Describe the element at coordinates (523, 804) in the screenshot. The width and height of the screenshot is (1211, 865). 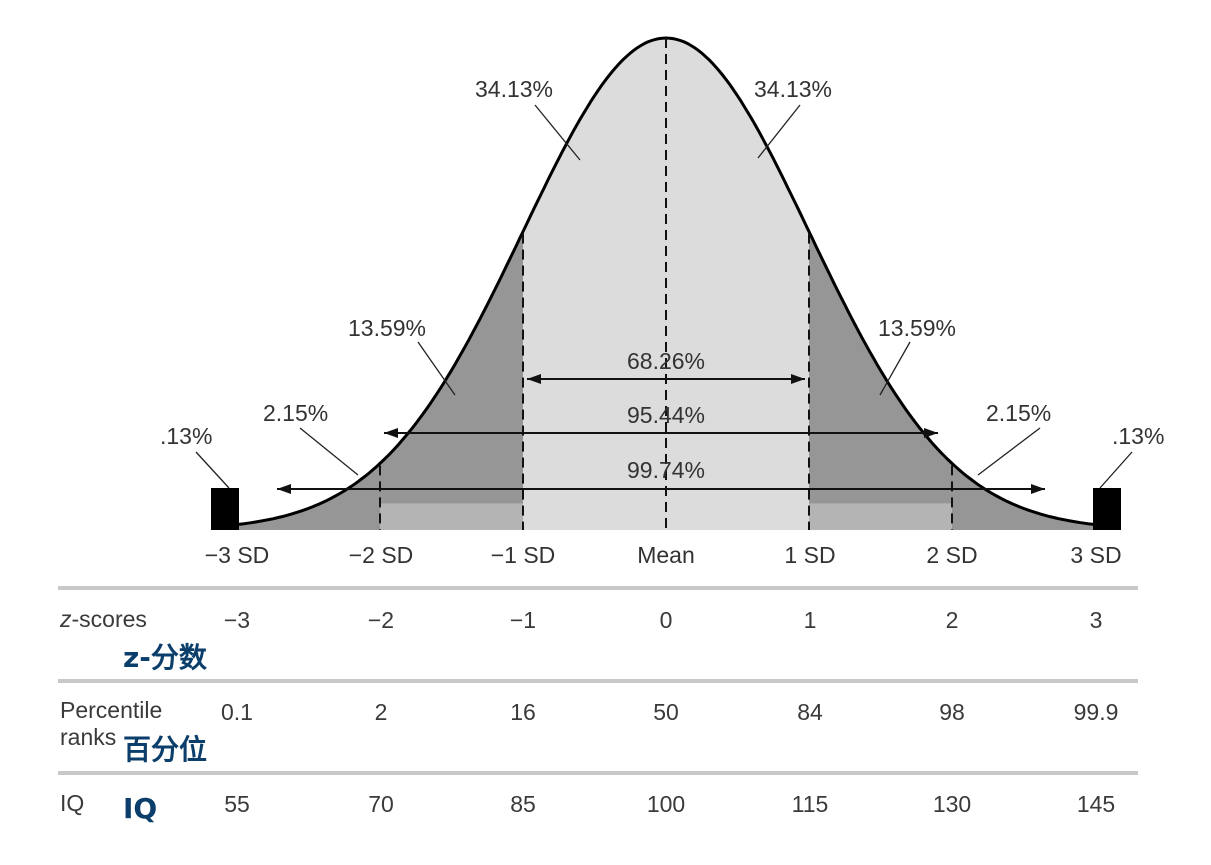
I see `iq-cell: 85` at that location.